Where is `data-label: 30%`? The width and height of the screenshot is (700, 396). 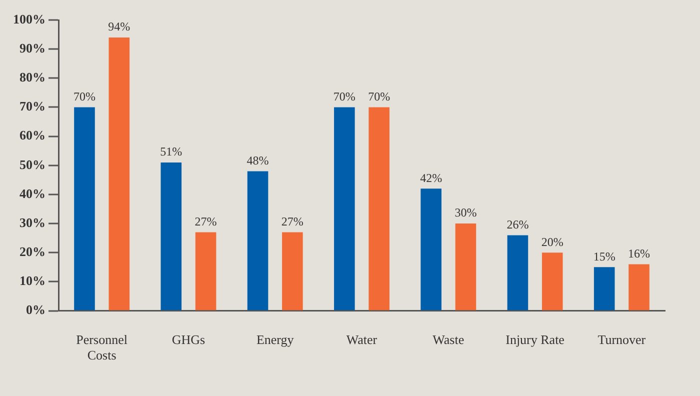 data-label: 30% is located at coordinates (465, 213).